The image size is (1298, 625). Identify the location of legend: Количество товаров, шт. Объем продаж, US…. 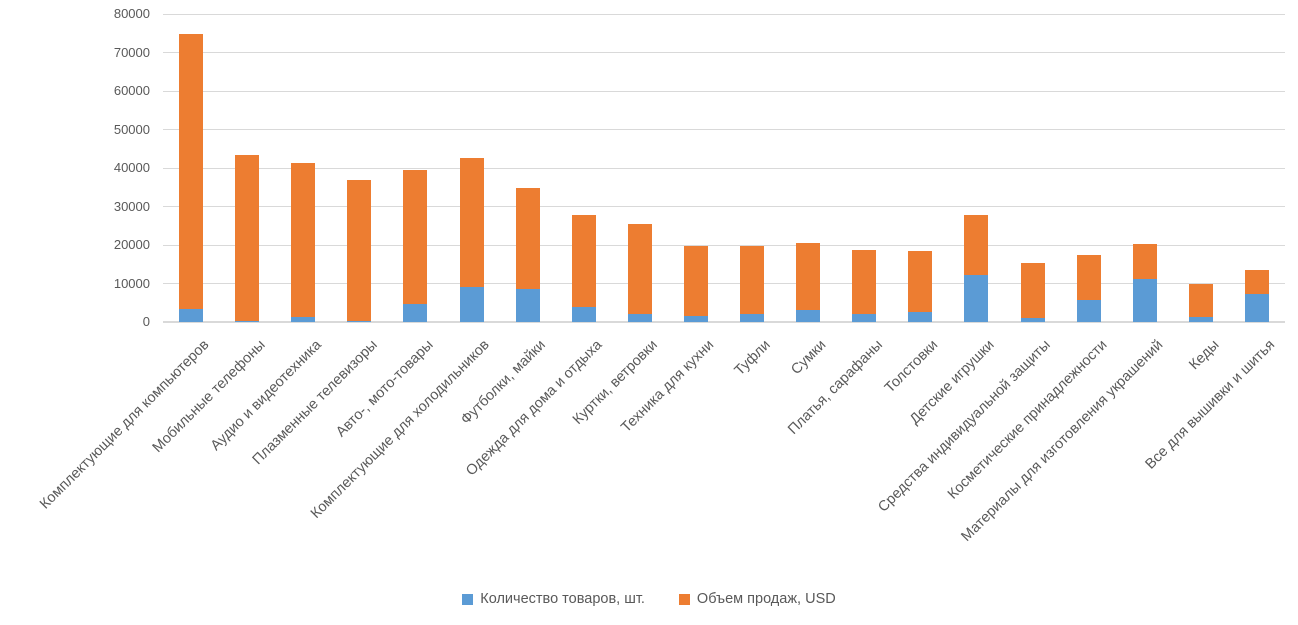
(649, 599).